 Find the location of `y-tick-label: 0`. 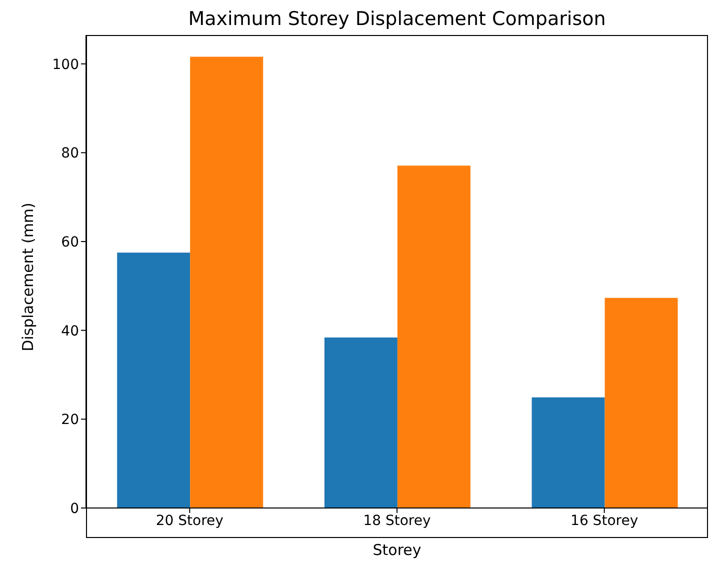

y-tick-label: 0 is located at coordinates (74, 508).